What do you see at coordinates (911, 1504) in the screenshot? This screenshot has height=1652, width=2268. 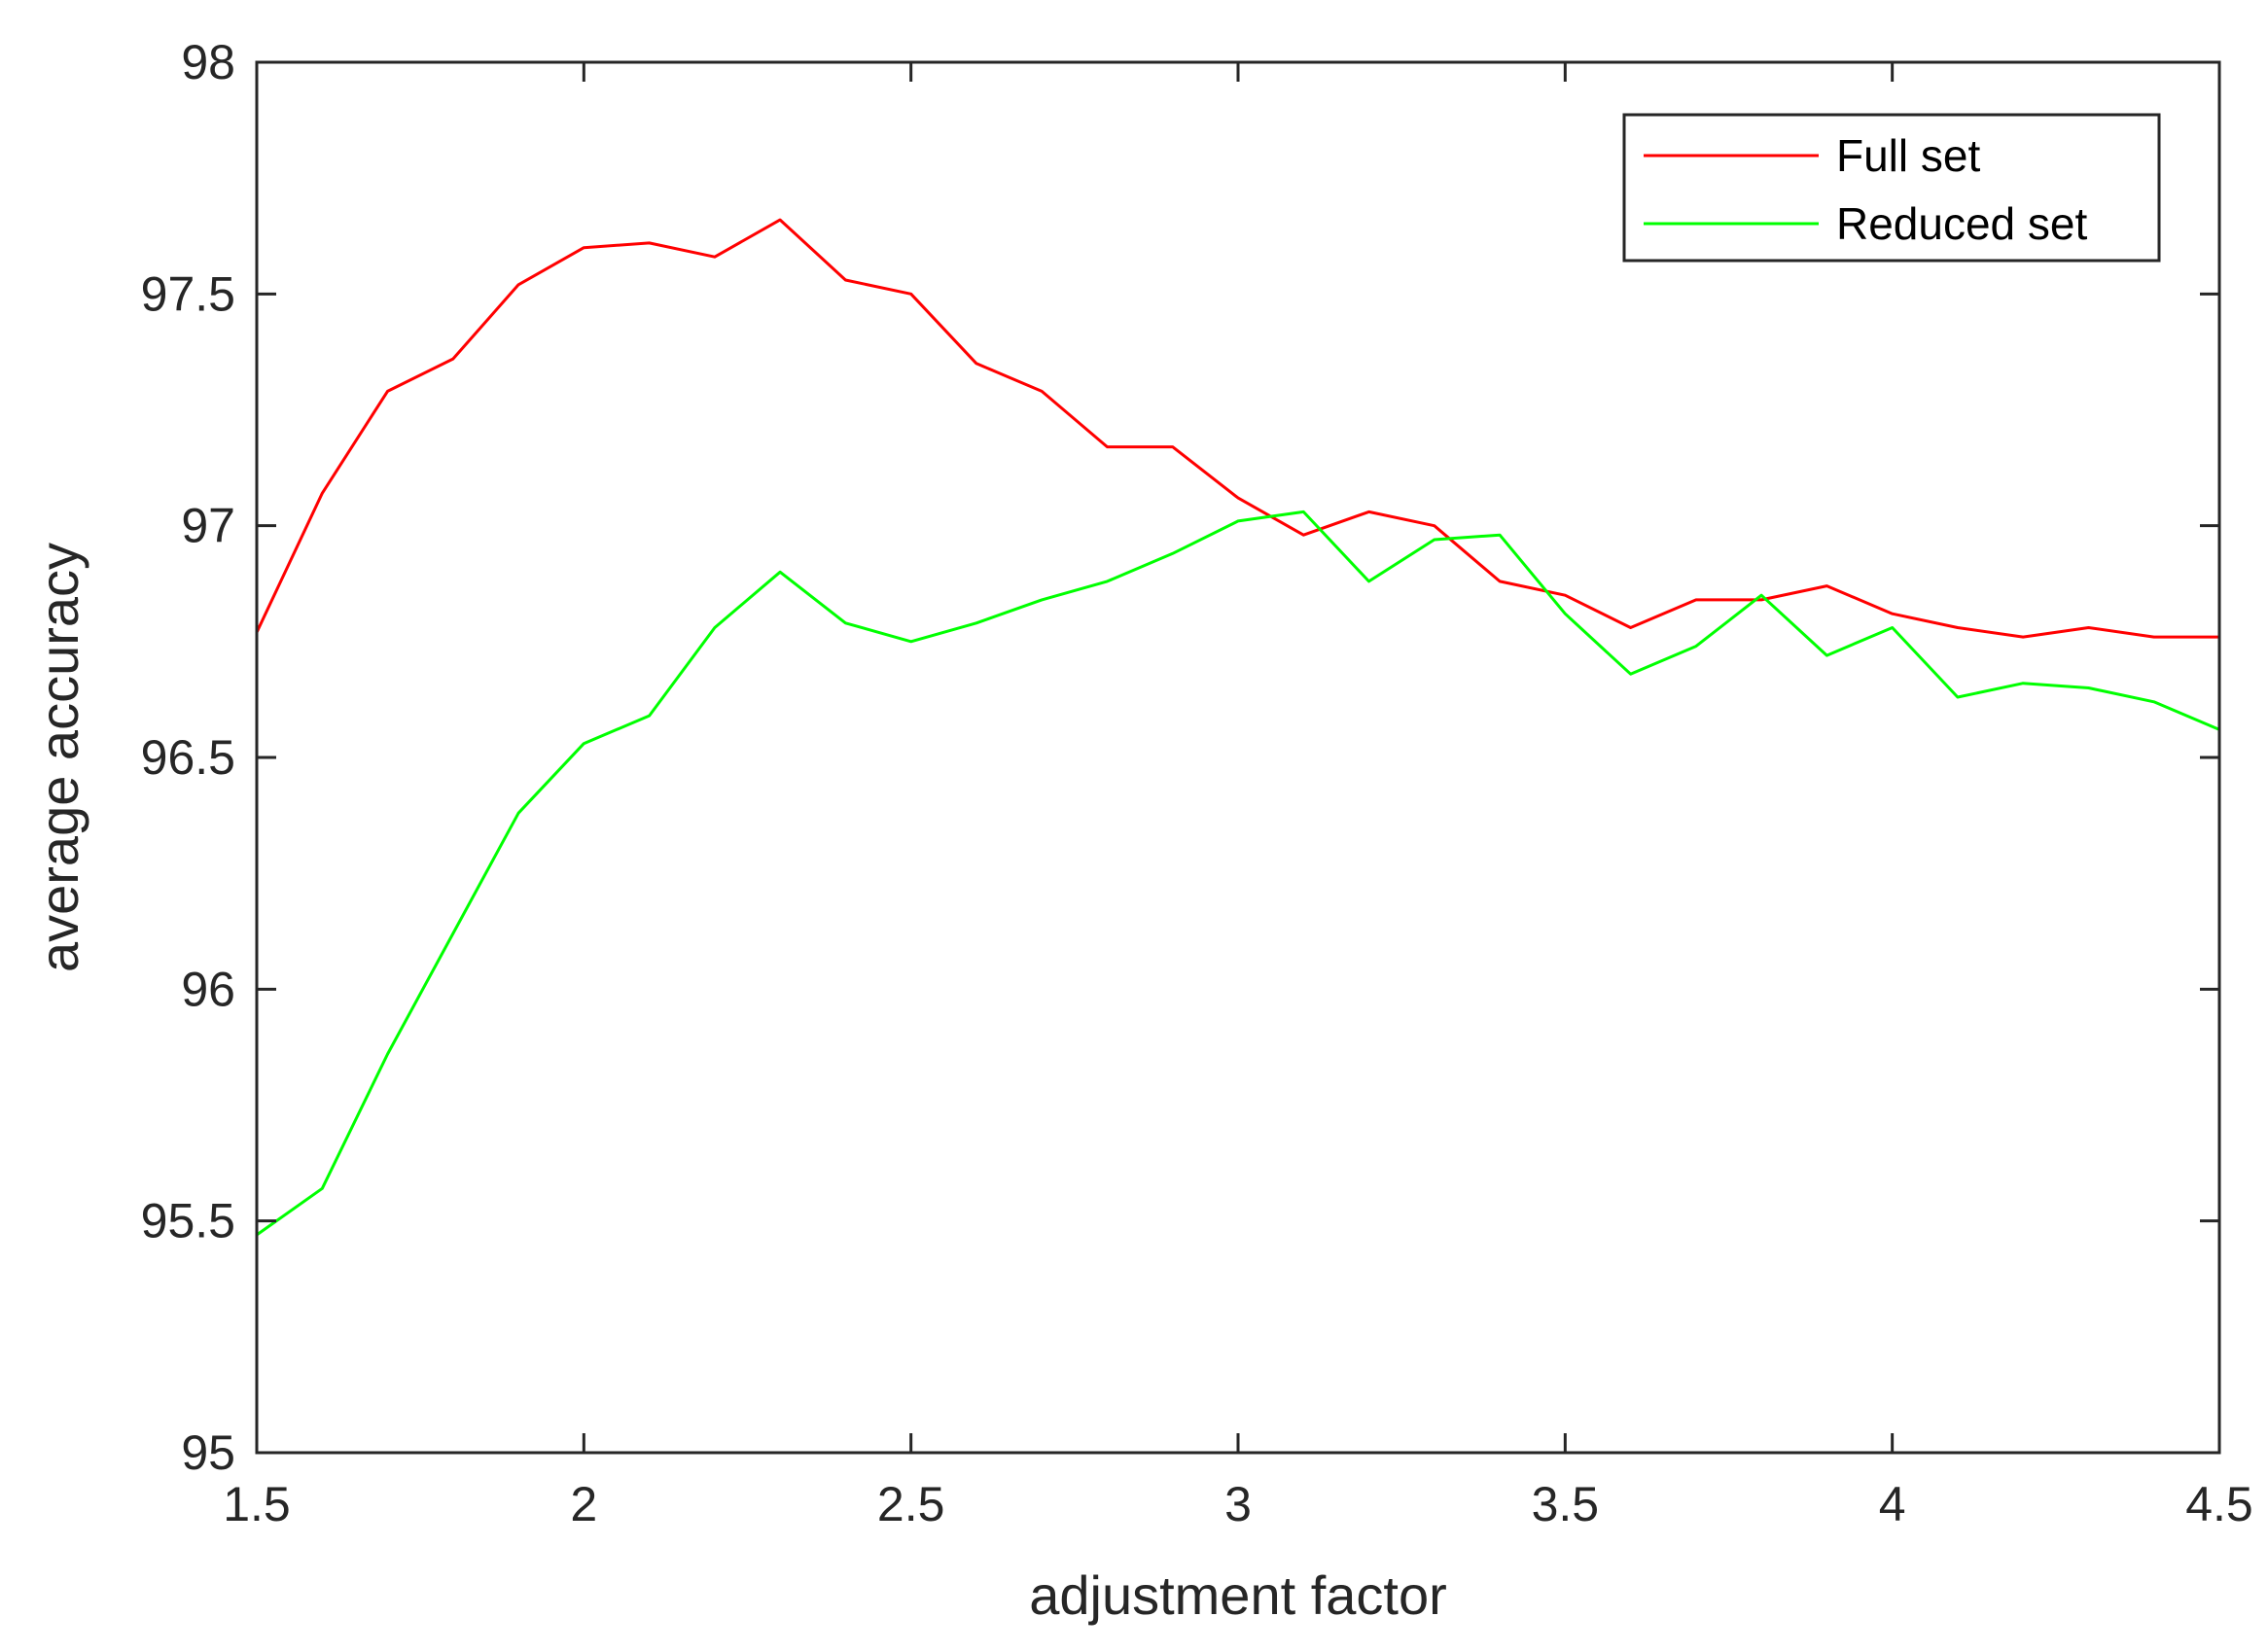 I see `x-tick-label: 2.5` at bounding box center [911, 1504].